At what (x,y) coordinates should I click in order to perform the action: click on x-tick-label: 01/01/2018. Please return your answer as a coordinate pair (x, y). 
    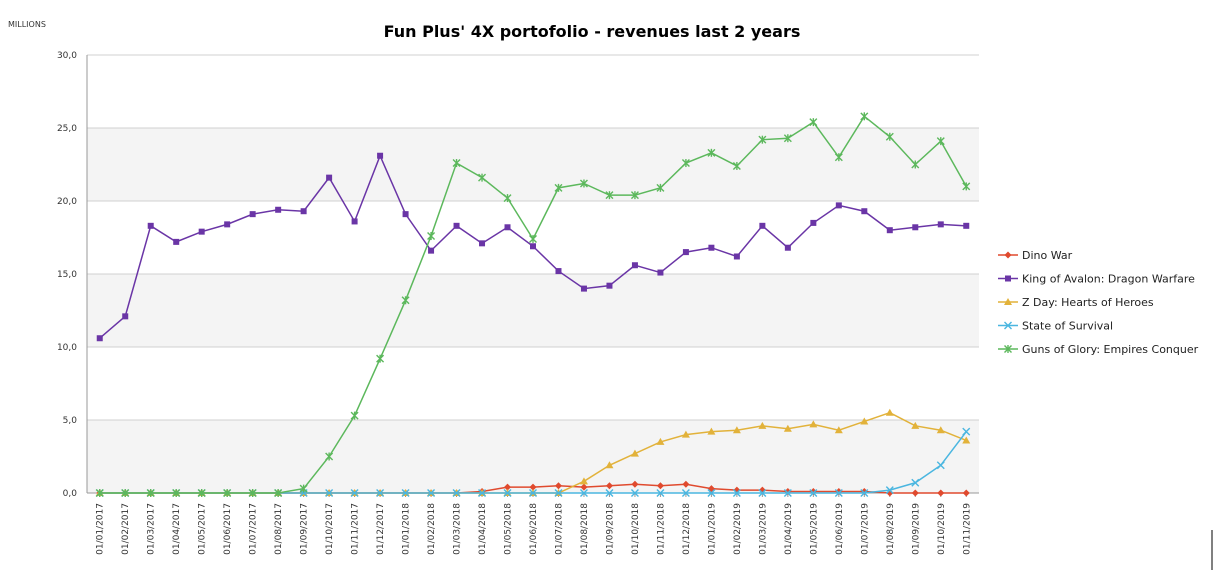
    Looking at the image, I should click on (407, 529).